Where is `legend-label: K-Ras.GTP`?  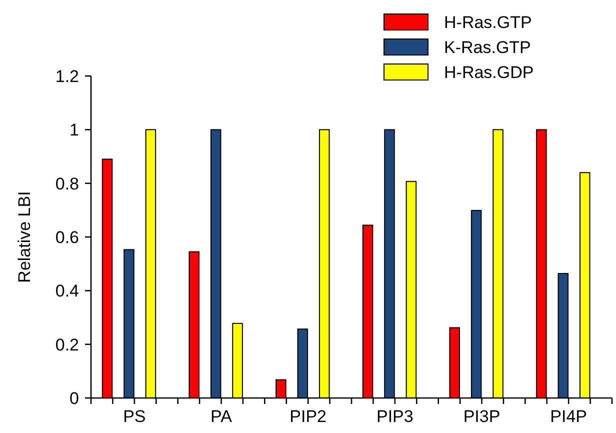
legend-label: K-Ras.GTP is located at coordinates (487, 47).